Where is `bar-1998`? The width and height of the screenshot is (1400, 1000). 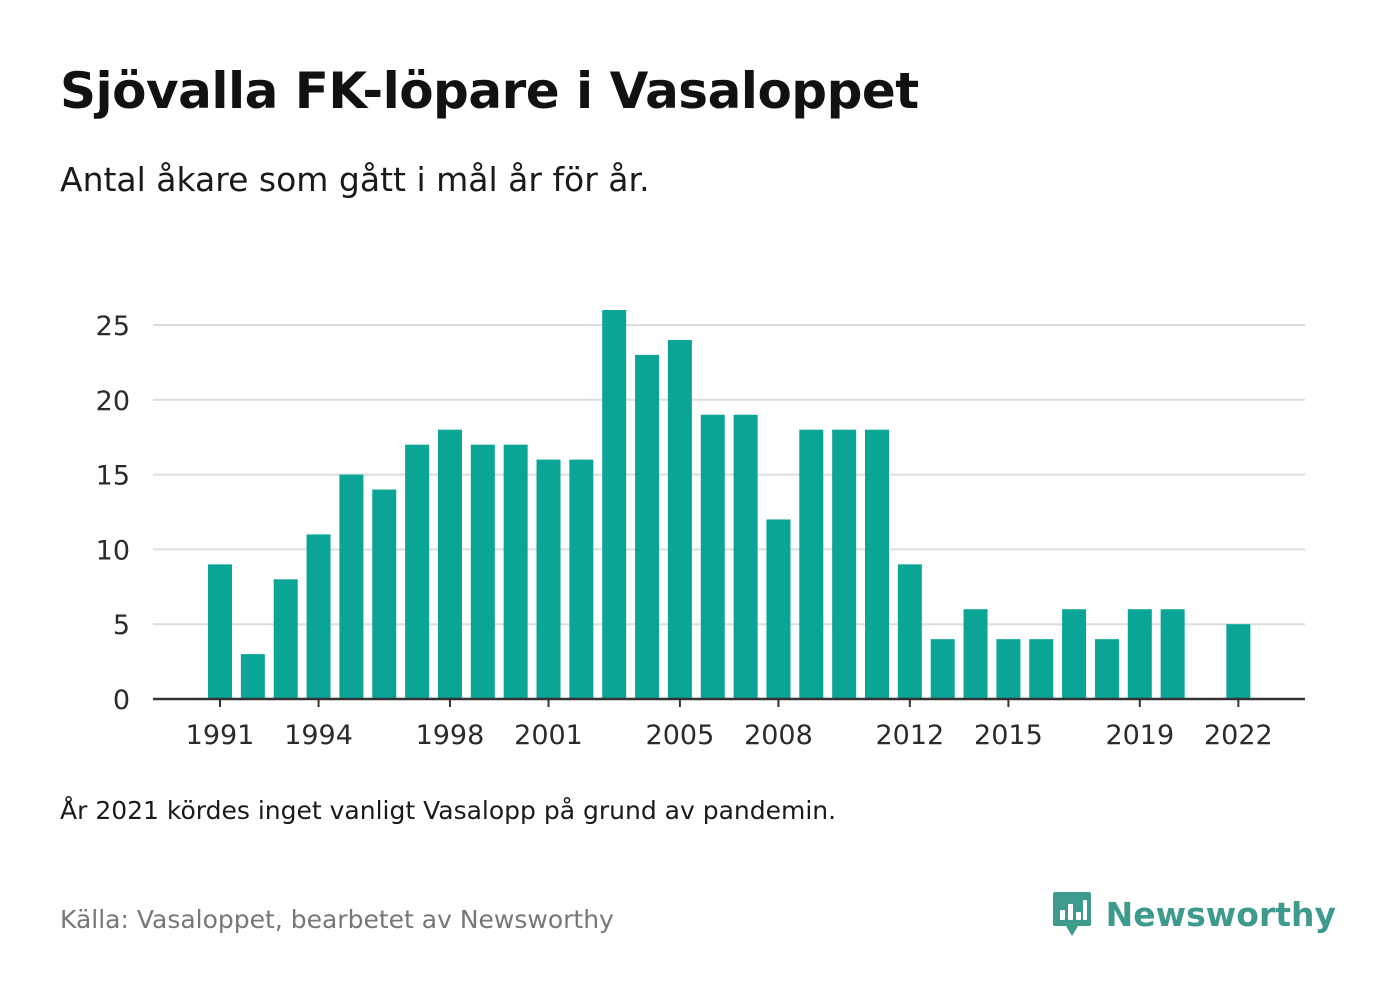
bar-1998 is located at coordinates (449, 564).